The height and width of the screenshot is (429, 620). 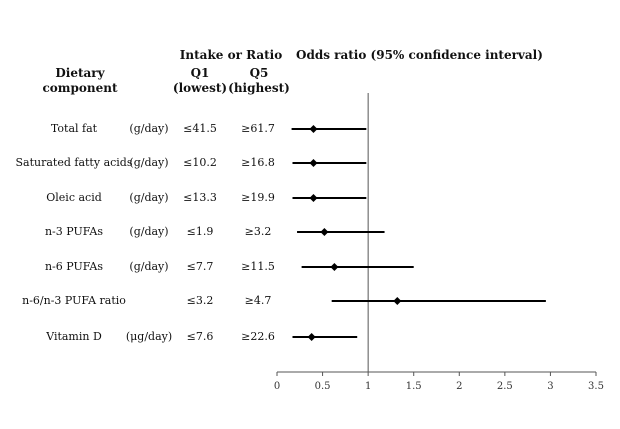 What do you see at coordinates (80, 80) in the screenshot?
I see `header-dietary-component: Dietary component` at bounding box center [80, 80].